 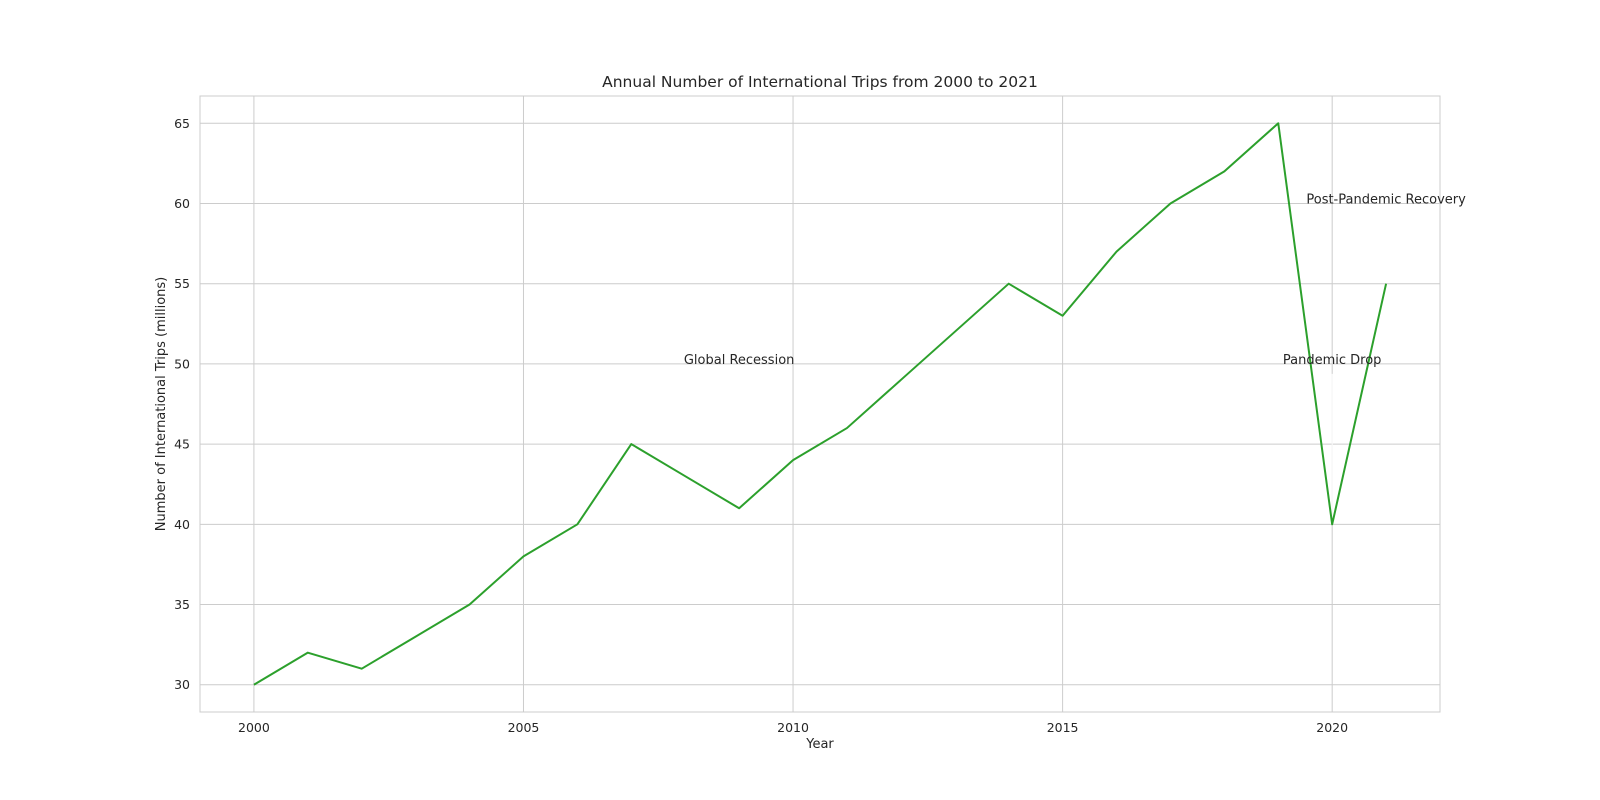 What do you see at coordinates (182, 283) in the screenshot?
I see `y-tick-label: 55` at bounding box center [182, 283].